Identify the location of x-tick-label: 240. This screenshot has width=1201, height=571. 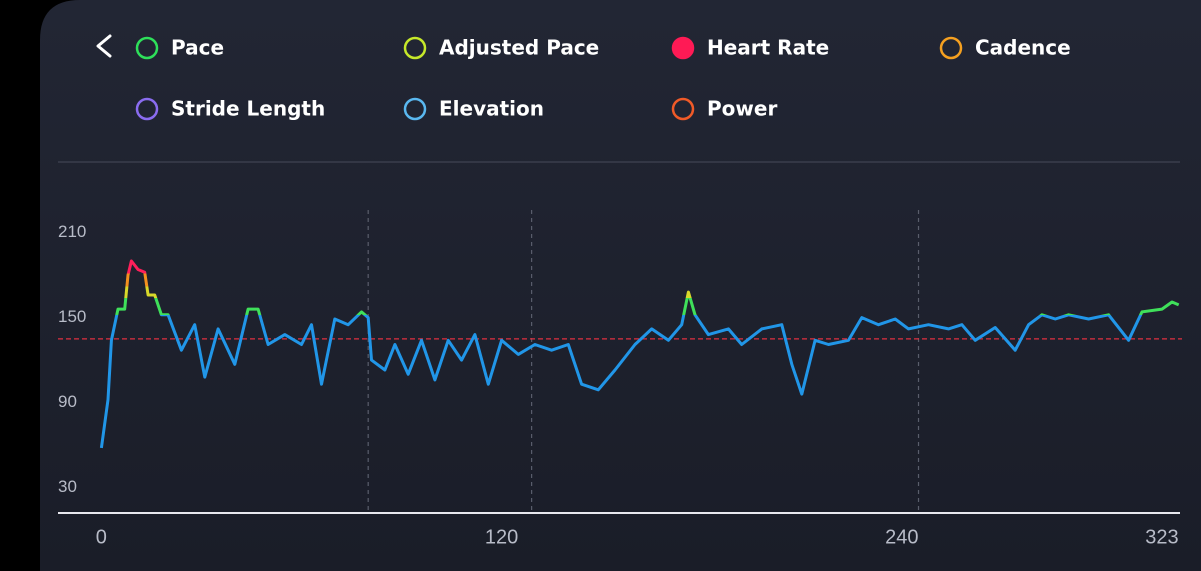
(901, 537).